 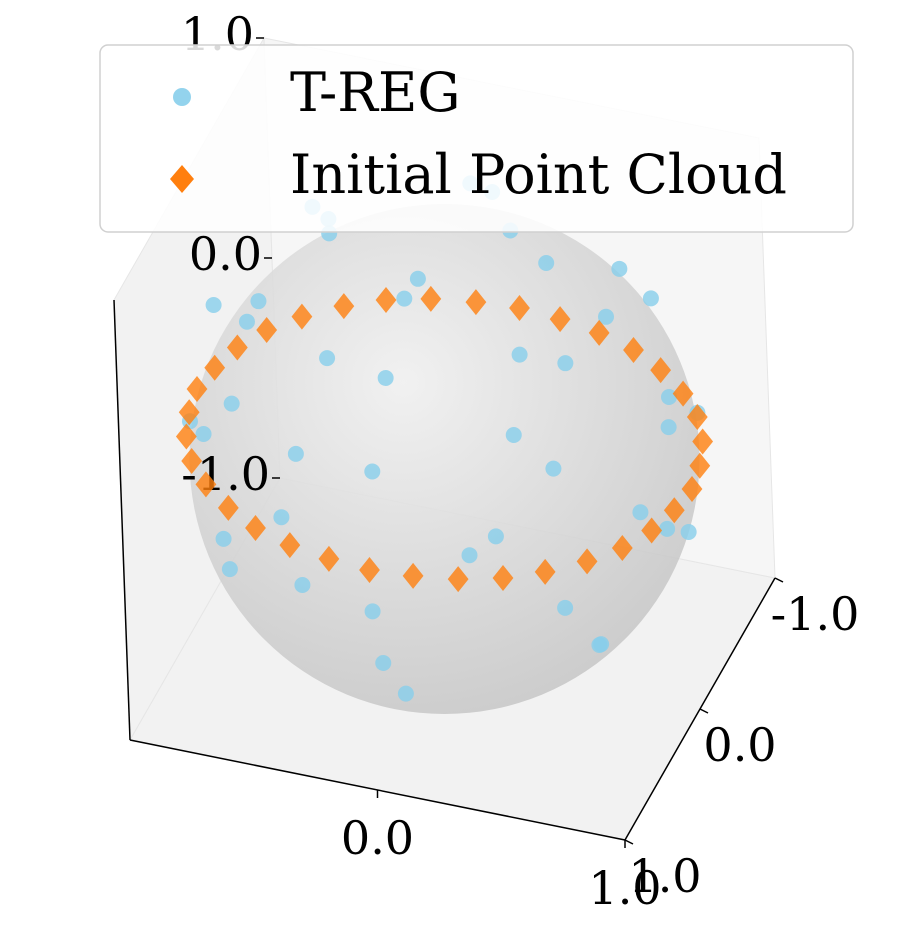 I want to click on z-tick-label: 0.0, so click(x=225, y=254).